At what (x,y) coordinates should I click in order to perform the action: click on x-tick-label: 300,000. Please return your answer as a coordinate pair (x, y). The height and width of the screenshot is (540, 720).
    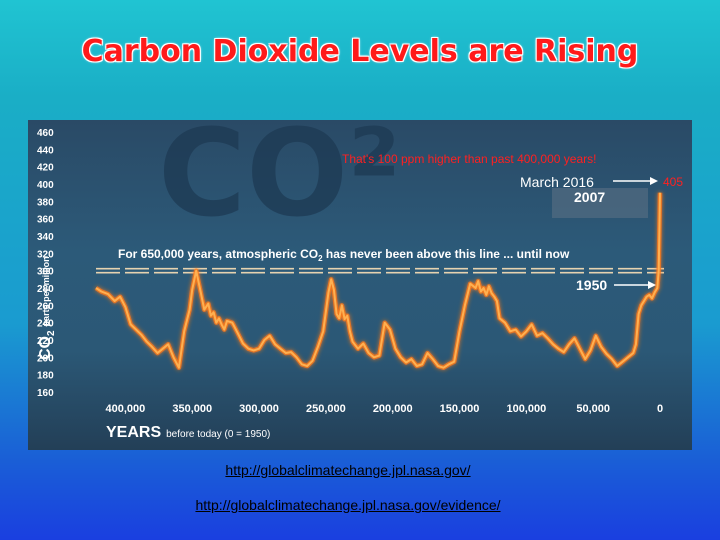
    Looking at the image, I should click on (259, 409).